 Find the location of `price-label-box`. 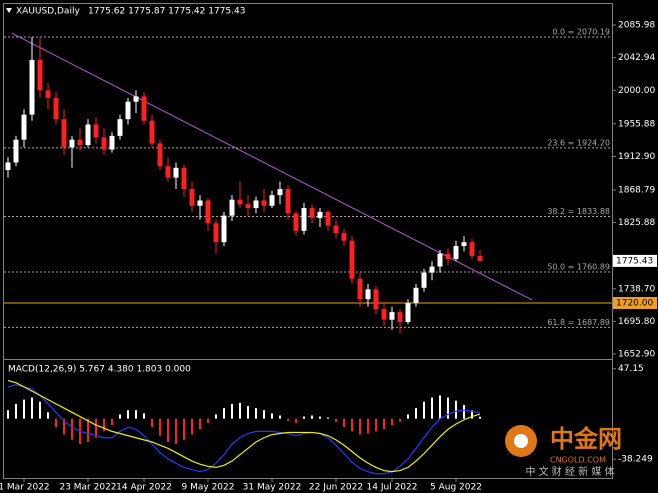

price-label-box is located at coordinates (635, 260).